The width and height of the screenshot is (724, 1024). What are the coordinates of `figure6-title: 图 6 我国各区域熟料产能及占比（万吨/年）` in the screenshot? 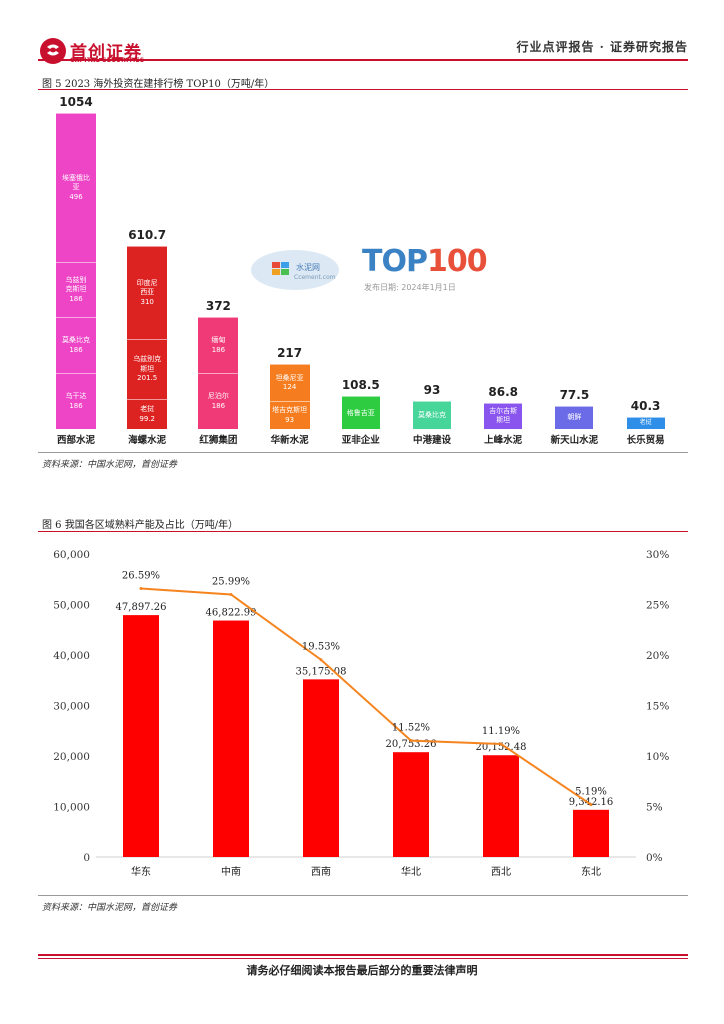 It's located at (140, 525).